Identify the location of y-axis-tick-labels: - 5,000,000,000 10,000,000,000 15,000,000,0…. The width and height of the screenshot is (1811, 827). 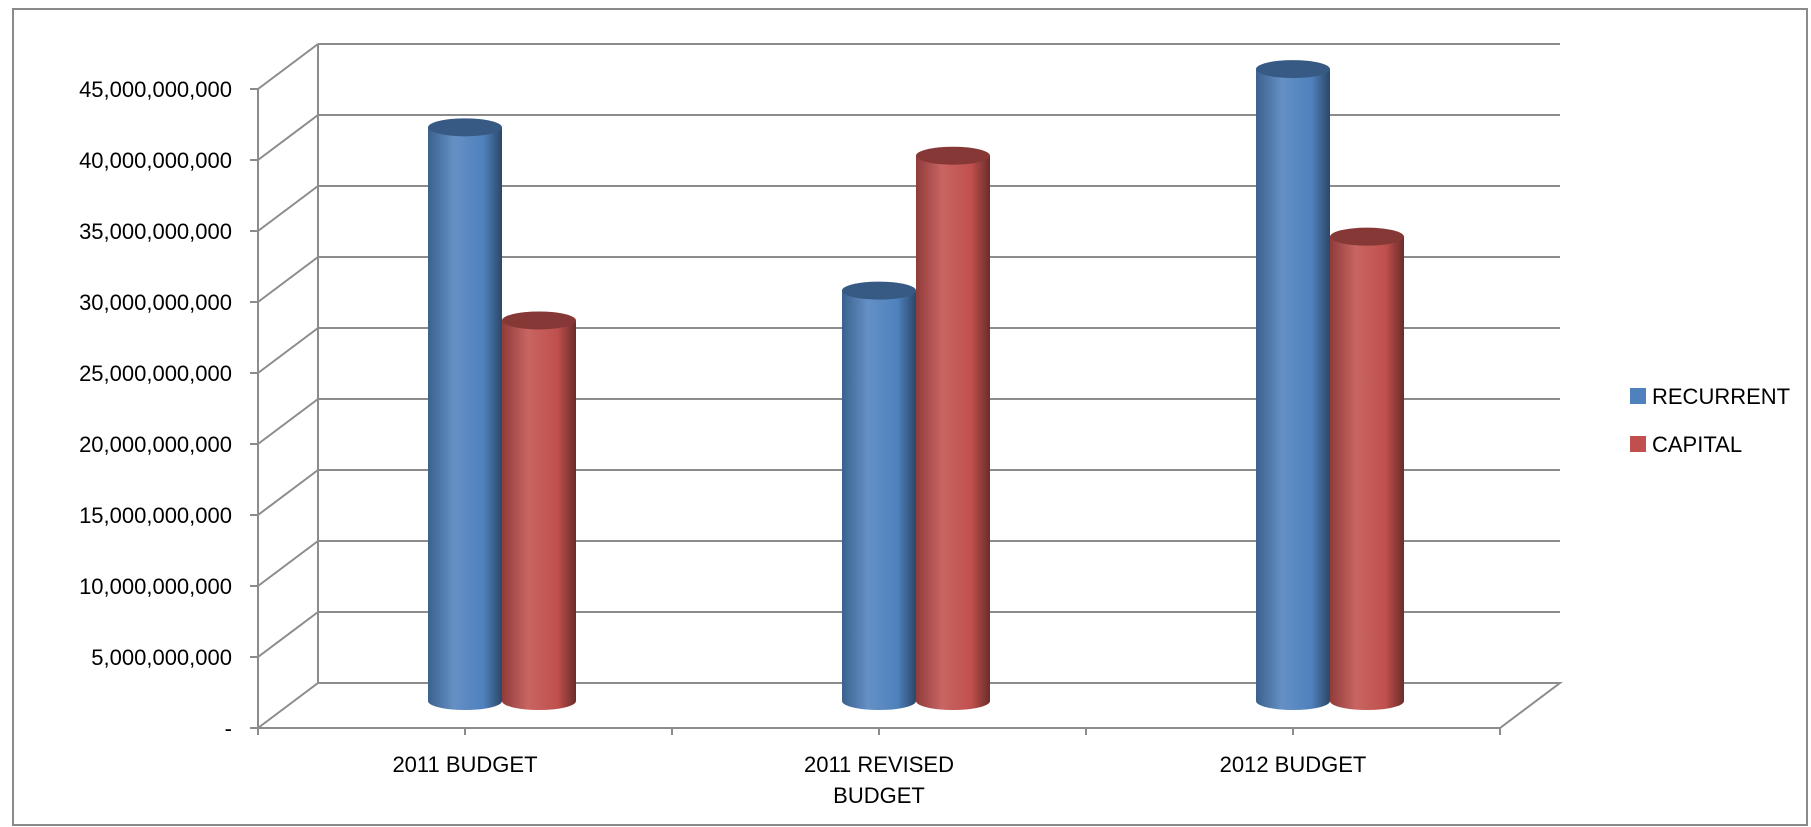
(155, 409).